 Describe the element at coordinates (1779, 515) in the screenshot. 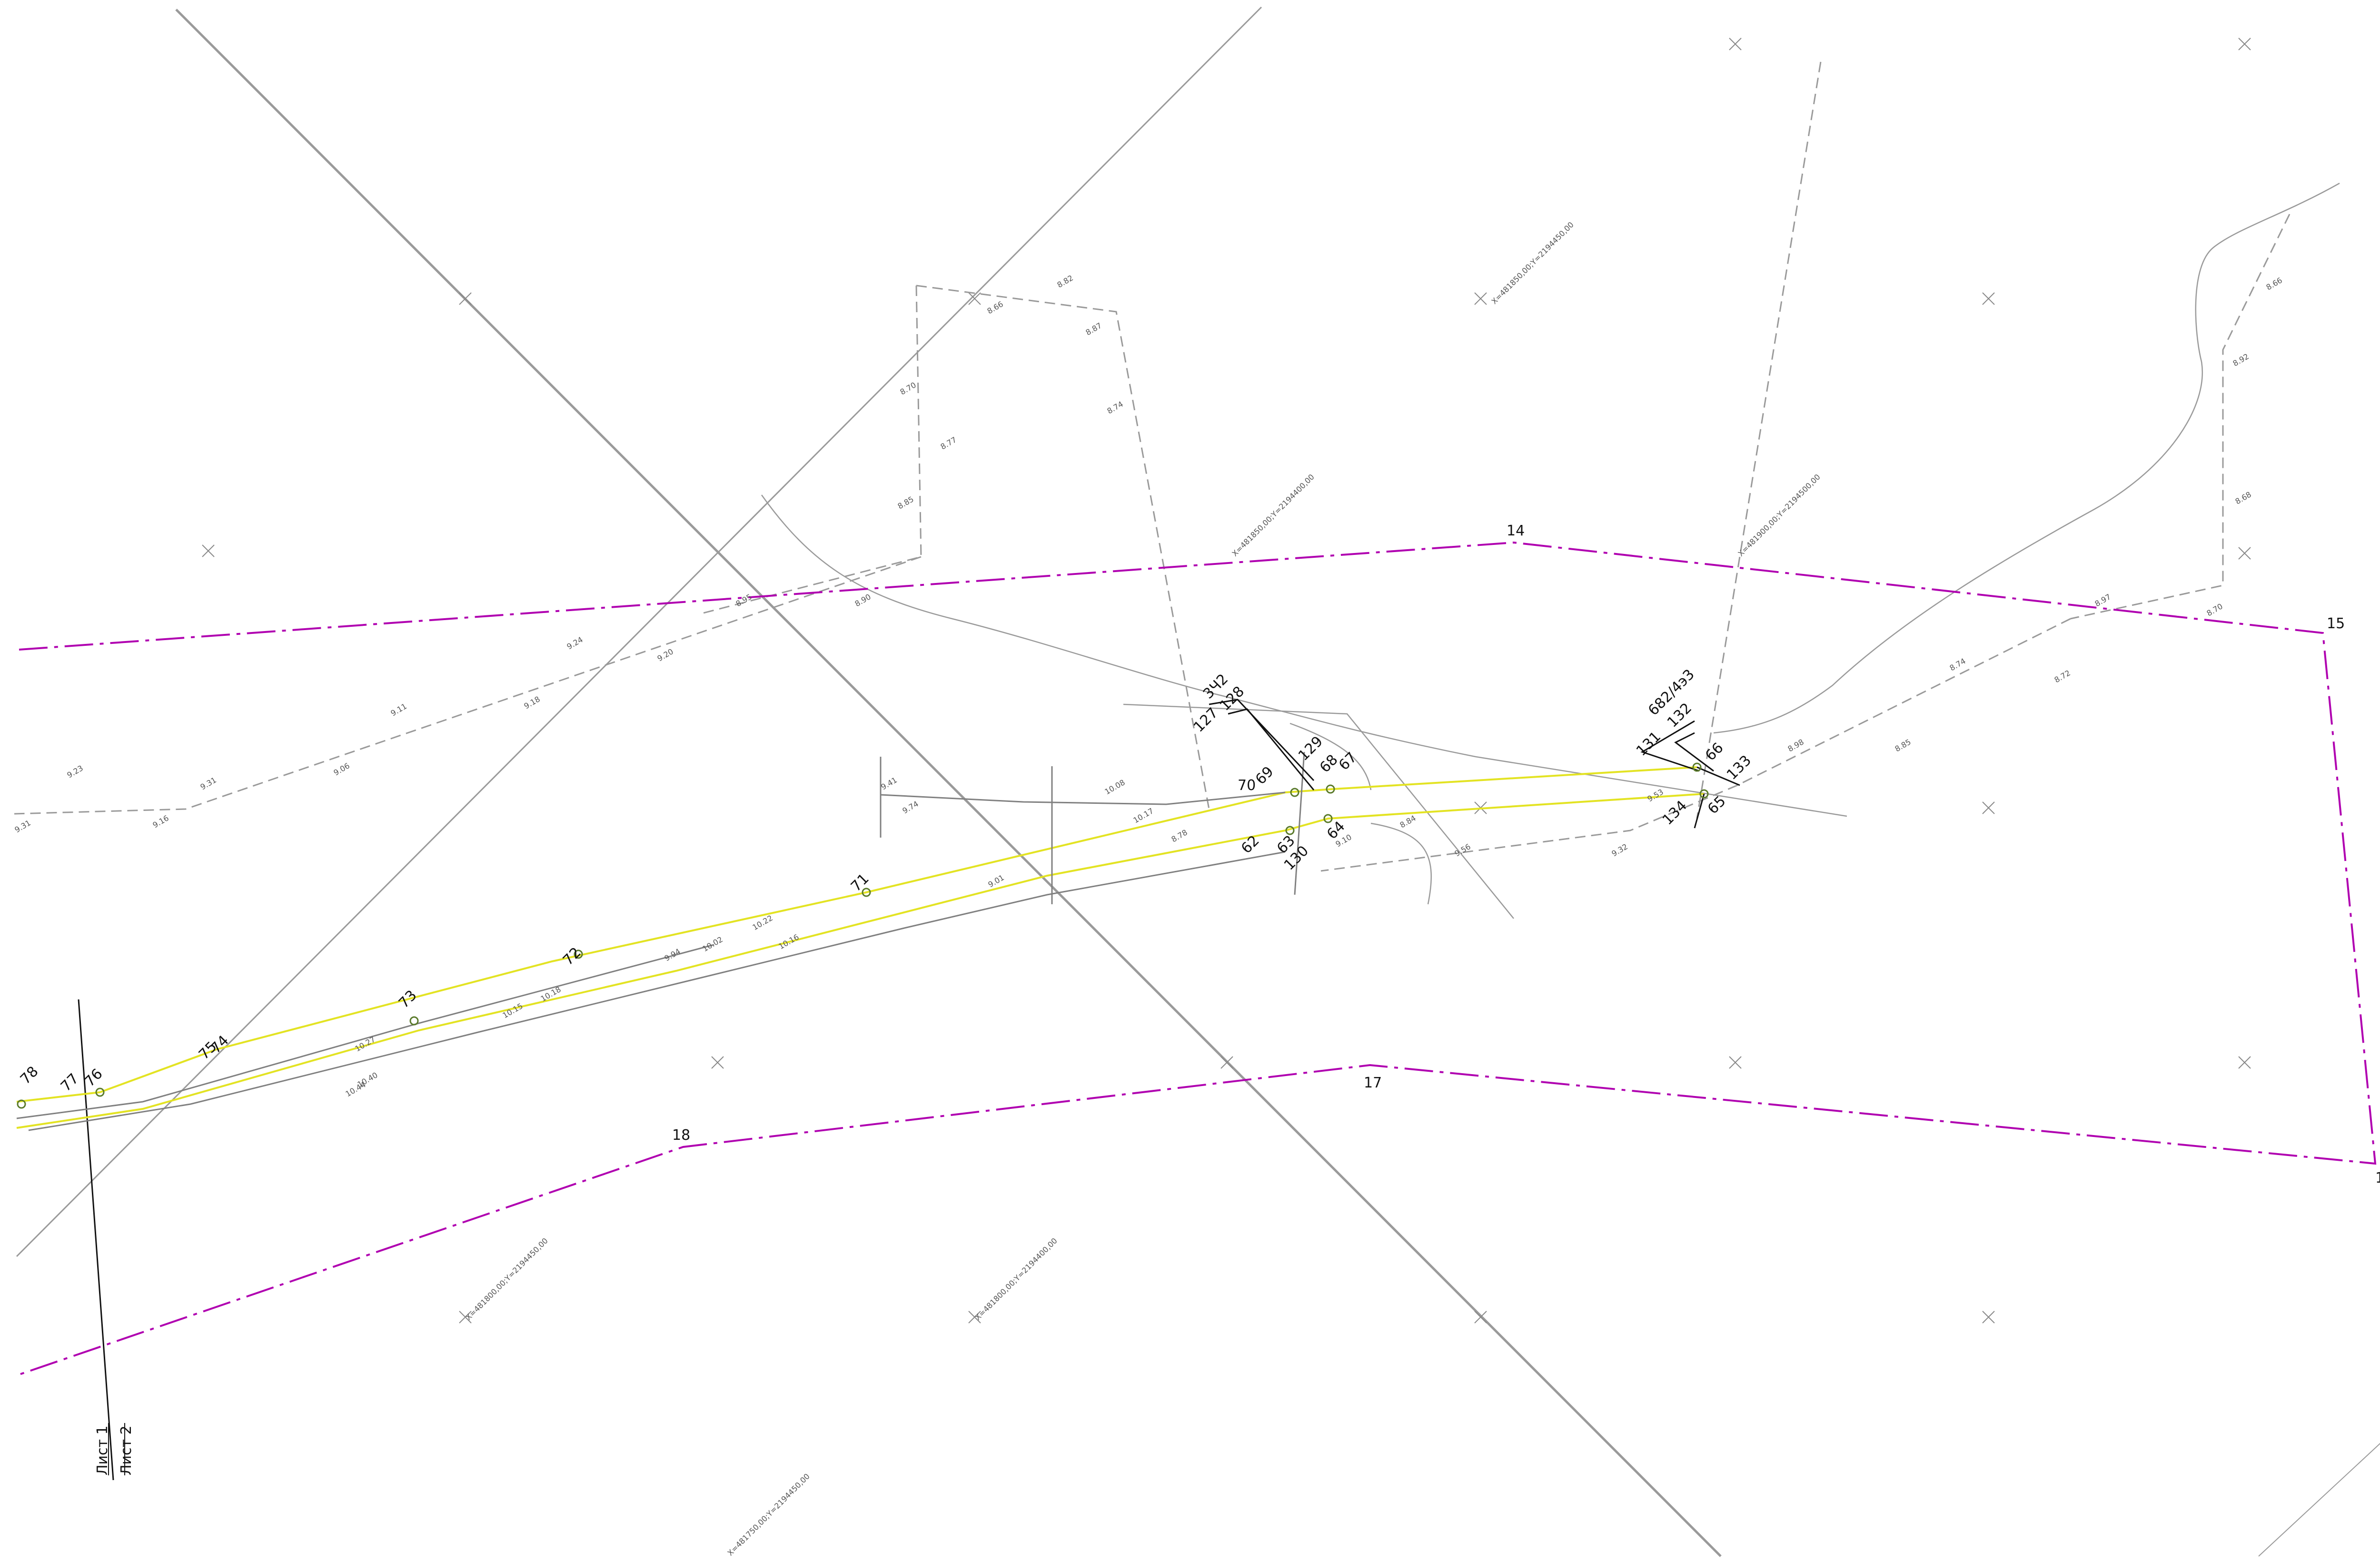

I see `grid-label: X=481900,00;Y=2194500,00` at that location.